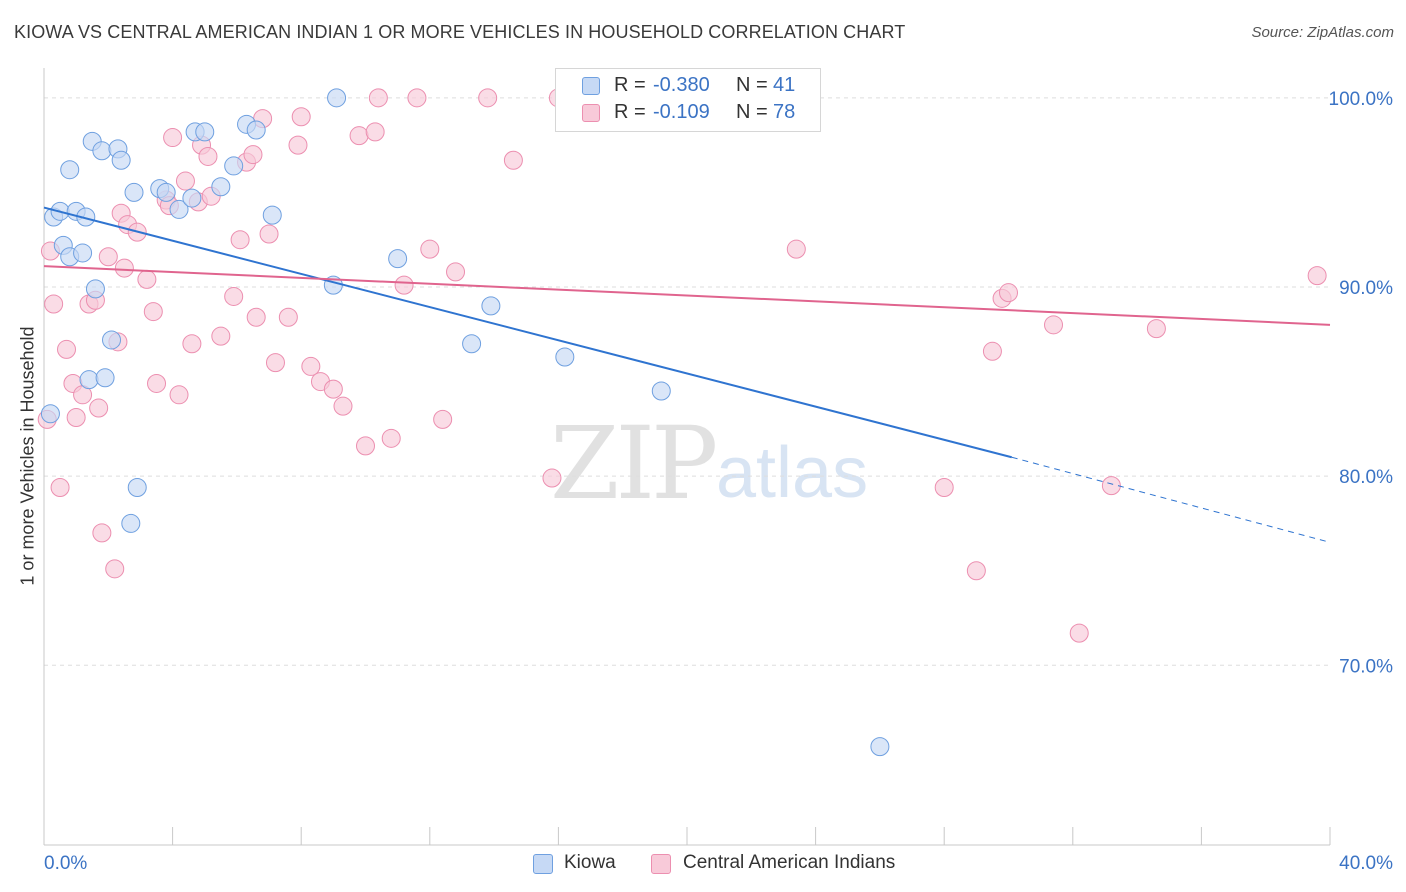 The image size is (1406, 892). I want to click on legend-swatch-central, so click(591, 113).